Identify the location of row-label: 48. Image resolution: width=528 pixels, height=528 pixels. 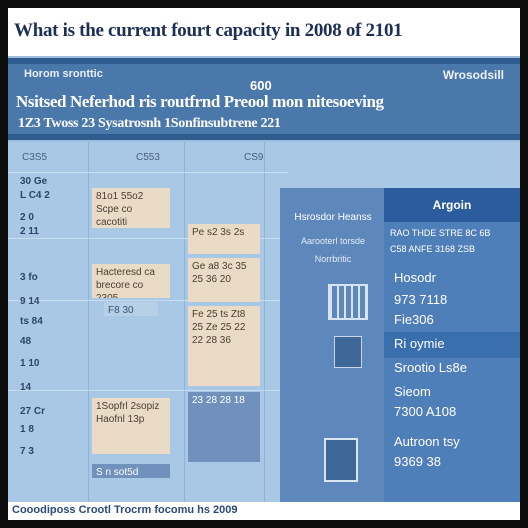
(26, 341).